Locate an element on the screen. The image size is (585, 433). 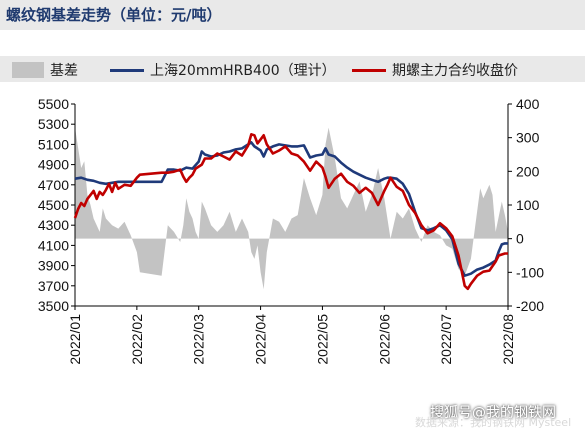
left-tick-label: 5500 is located at coordinates (53, 104).